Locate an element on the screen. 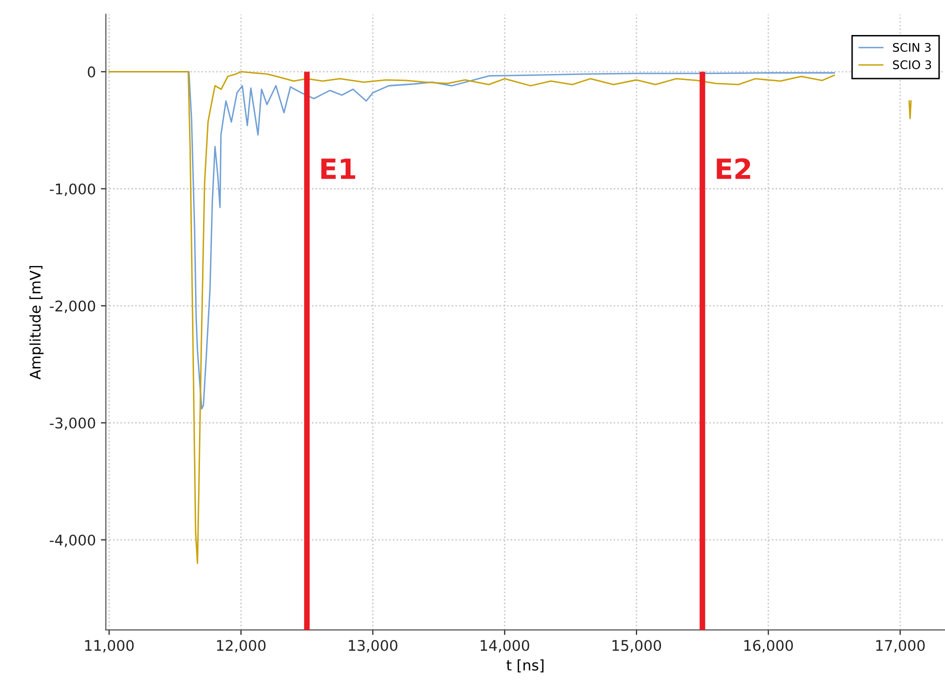 The image size is (945, 684). x-tick-label: 14,000 is located at coordinates (505, 646).